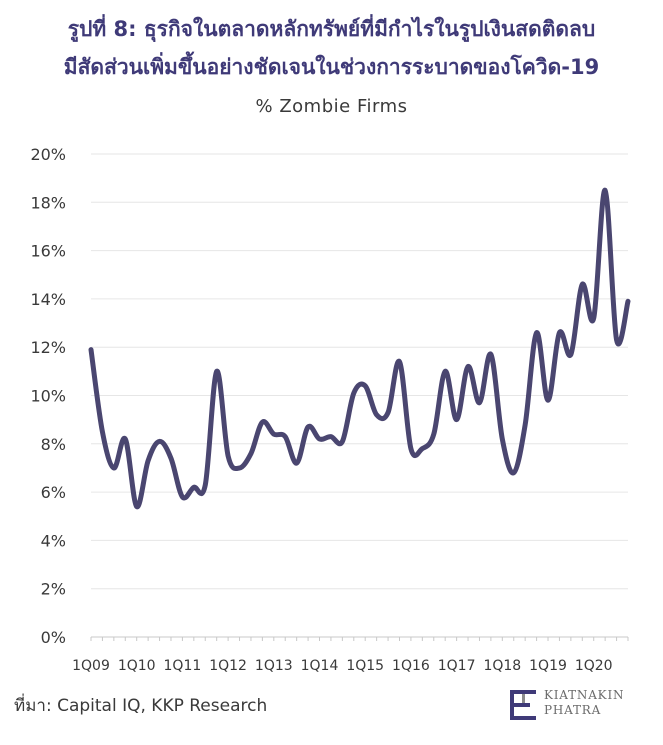 The width and height of the screenshot is (663, 745). Describe the element at coordinates (53, 589) in the screenshot. I see `y-tick-label: 2%` at that location.